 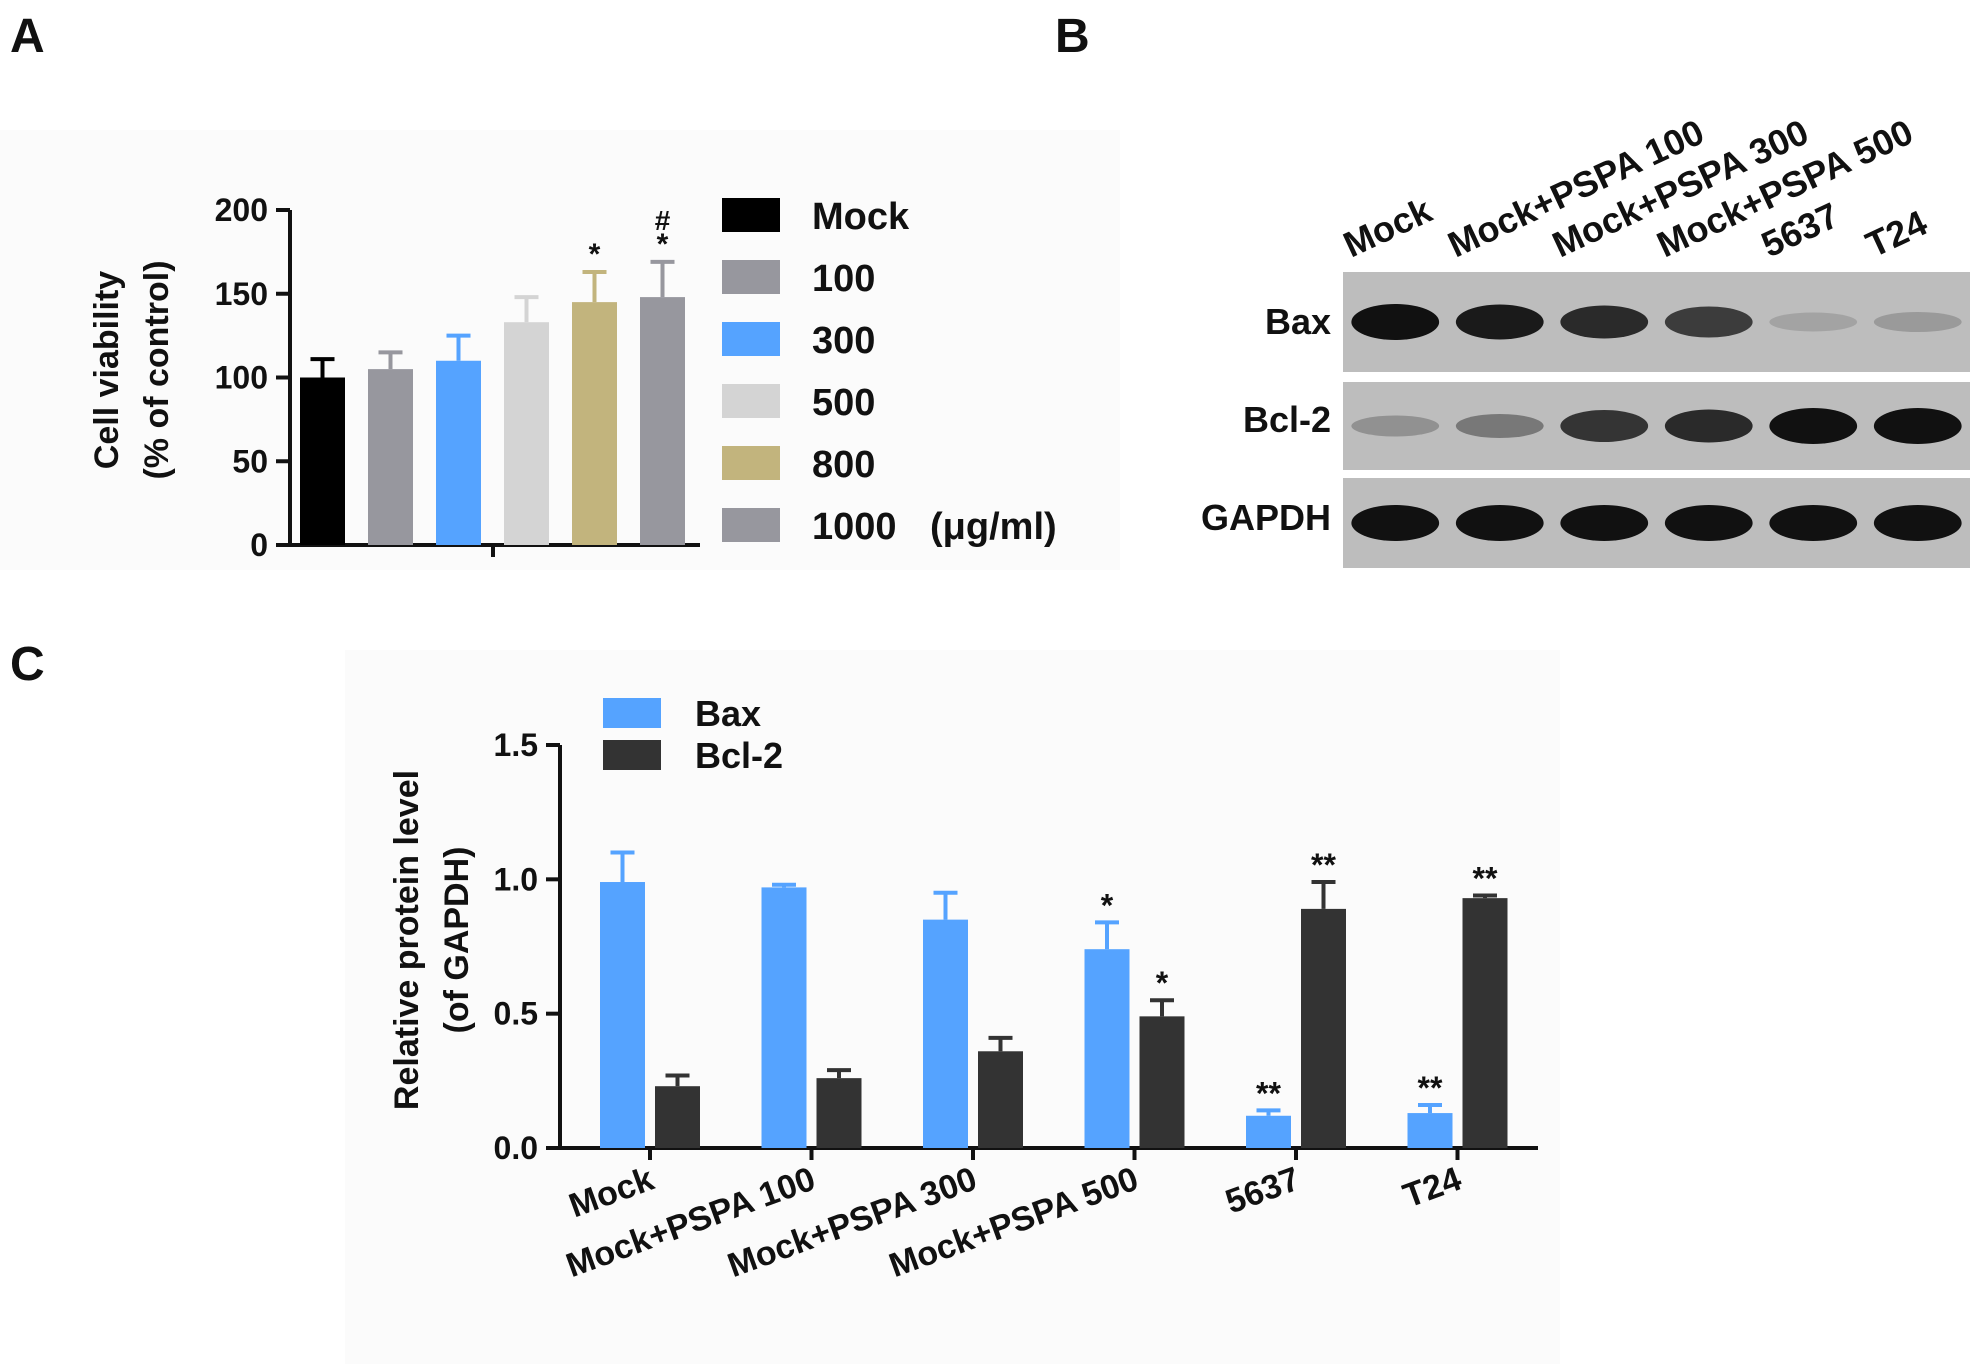 What do you see at coordinates (241, 210) in the screenshot?
I see `panel-a-y-tick-label: 200` at bounding box center [241, 210].